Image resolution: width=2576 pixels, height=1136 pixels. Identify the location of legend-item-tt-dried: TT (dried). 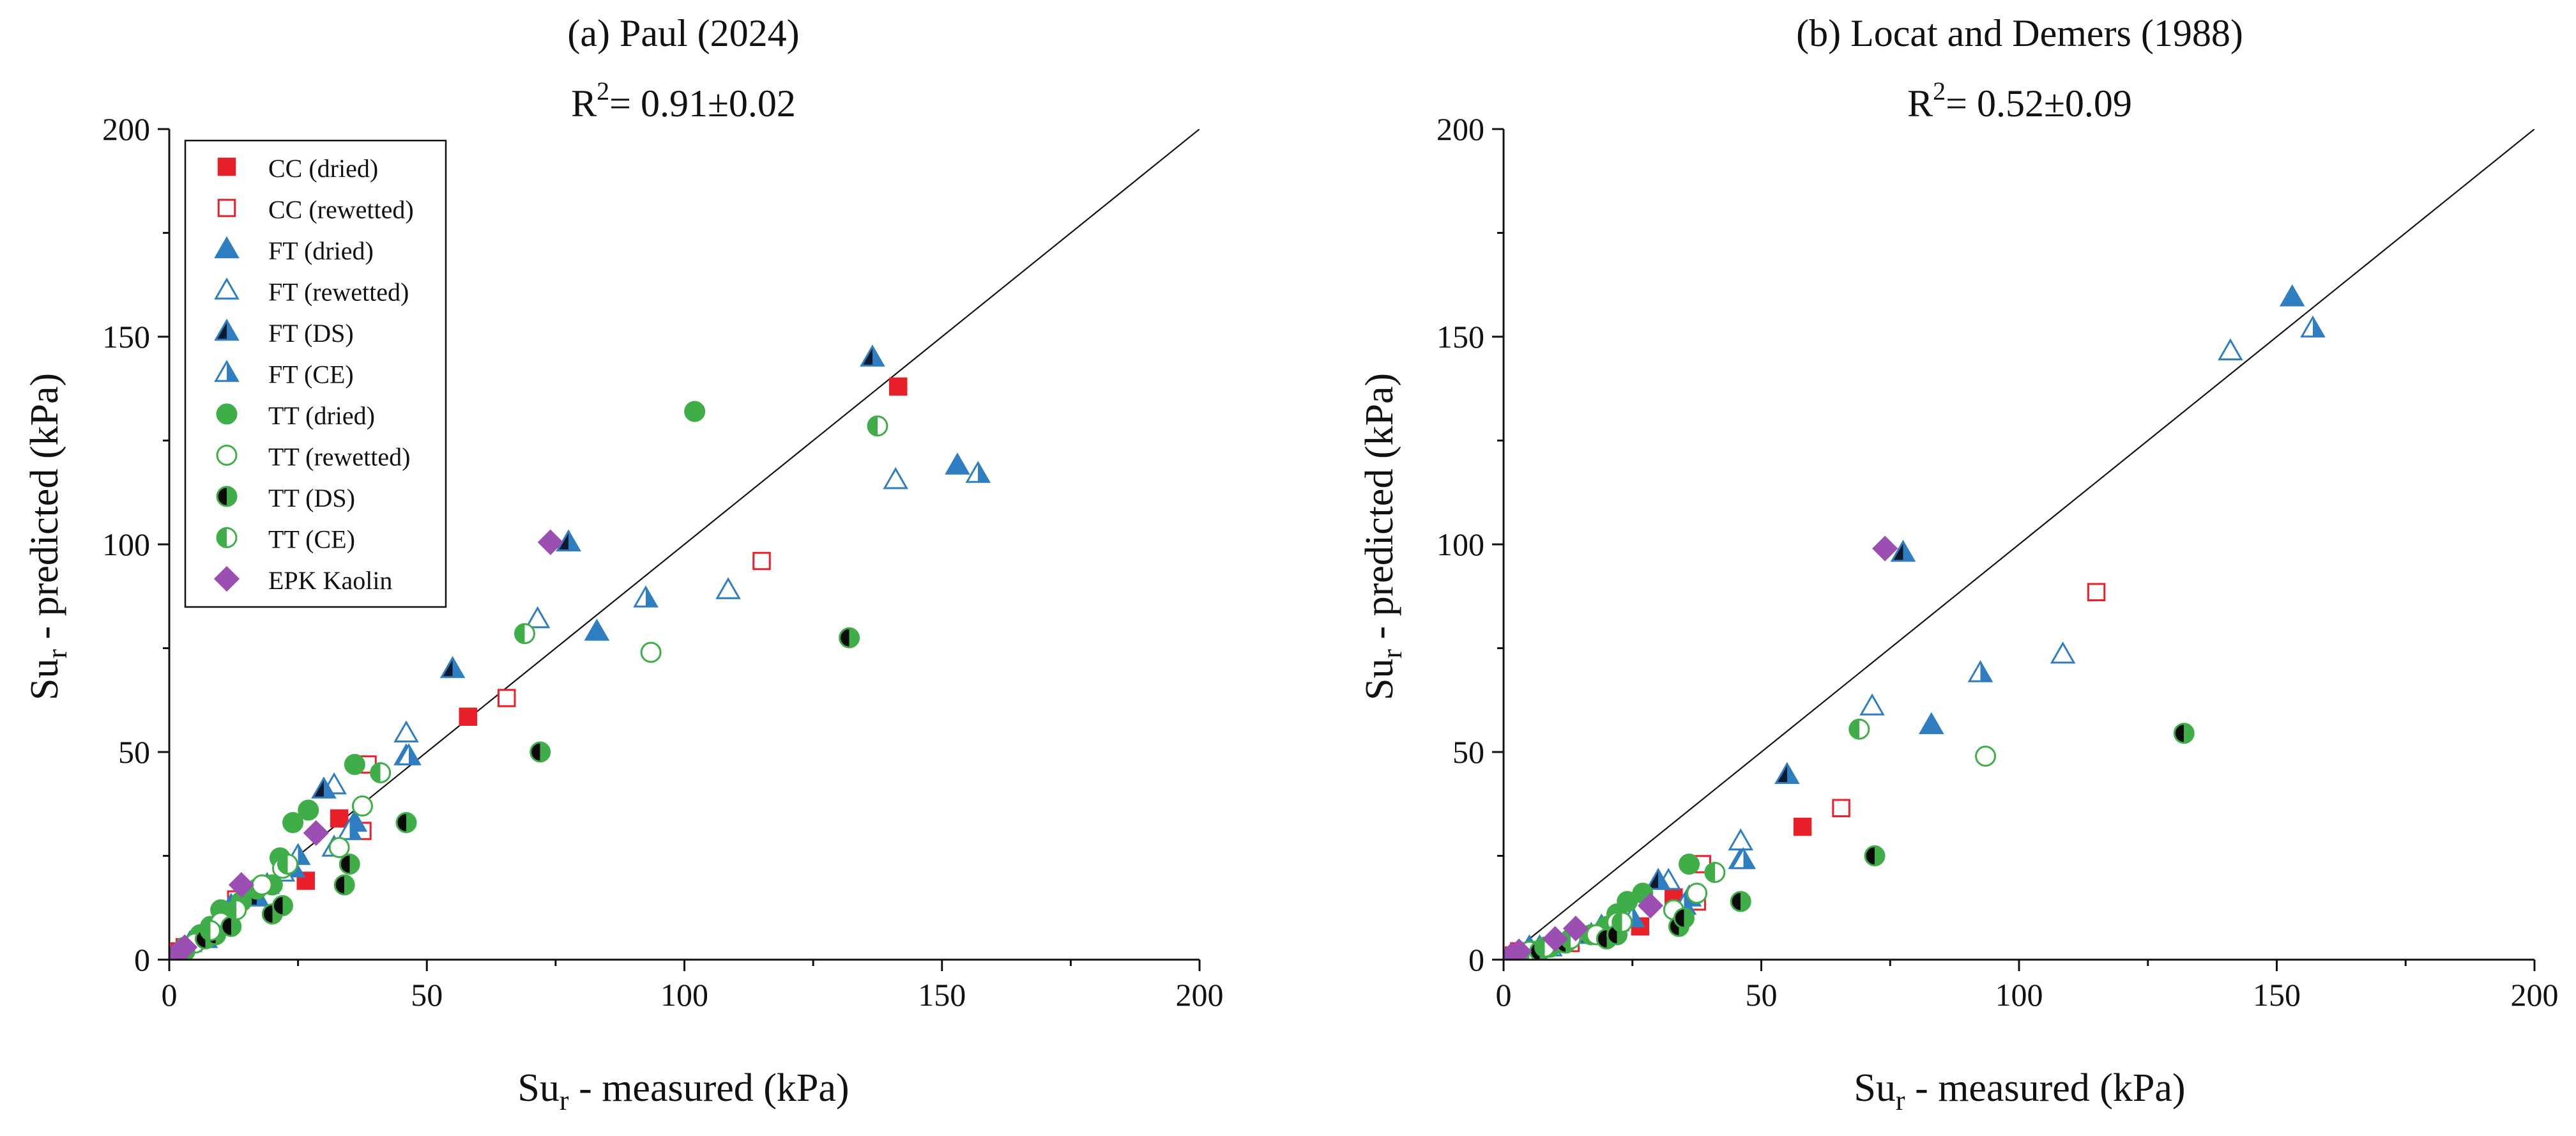
(295, 416).